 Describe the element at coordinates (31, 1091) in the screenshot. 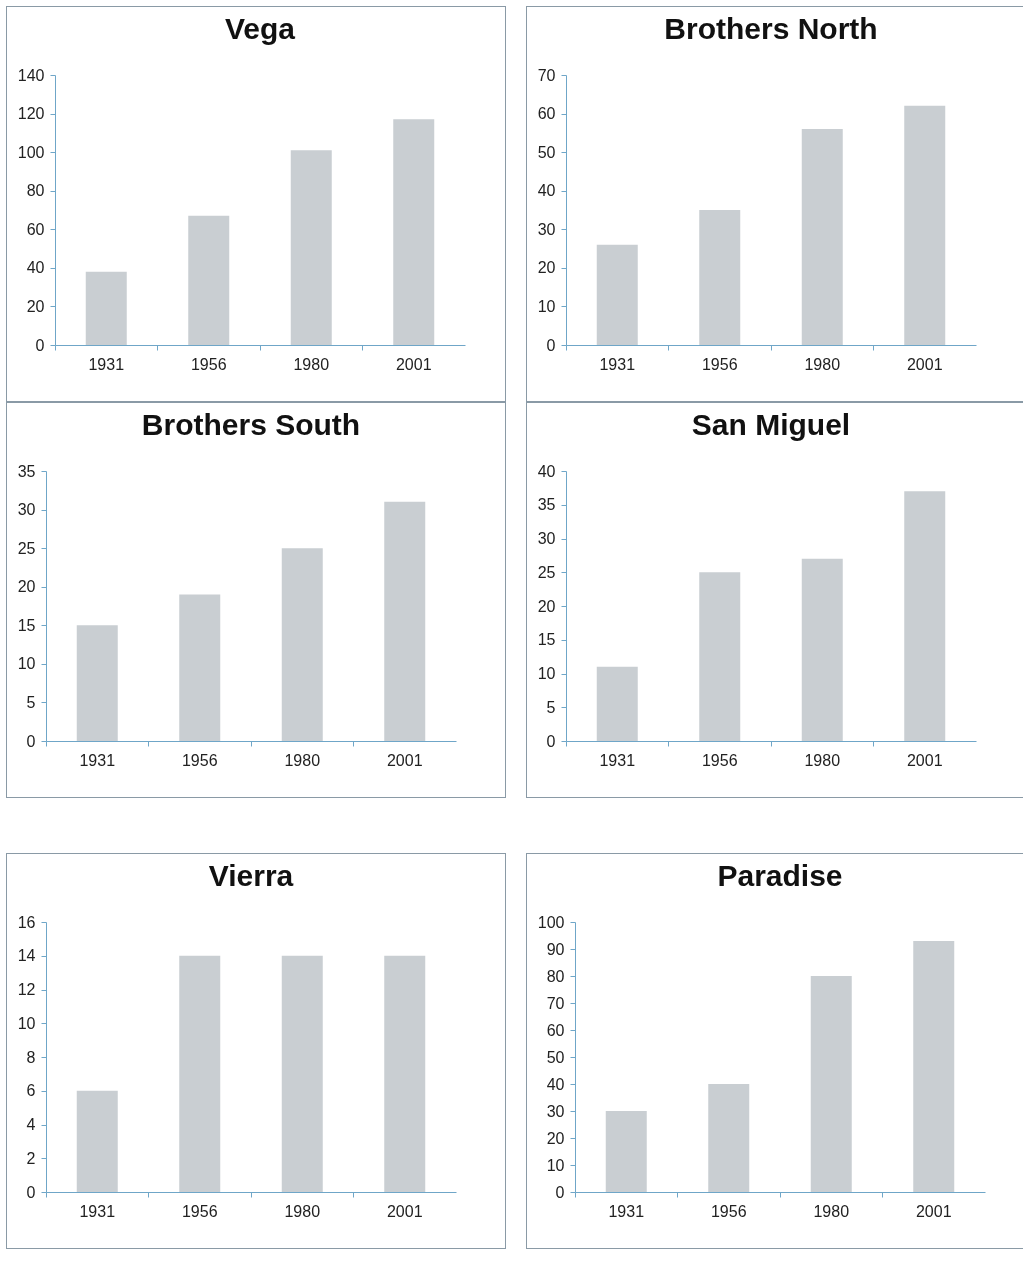

I see `y-tick-label: 6` at that location.